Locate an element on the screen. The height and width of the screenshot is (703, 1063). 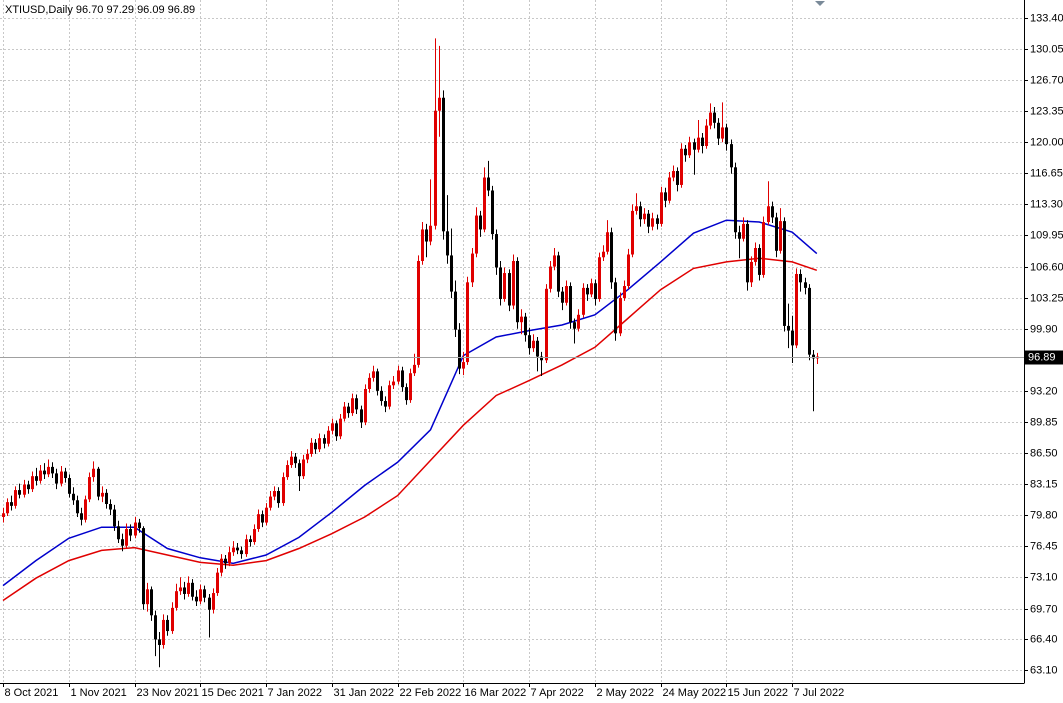
y-tick-label: 66.40 is located at coordinates (1044, 639).